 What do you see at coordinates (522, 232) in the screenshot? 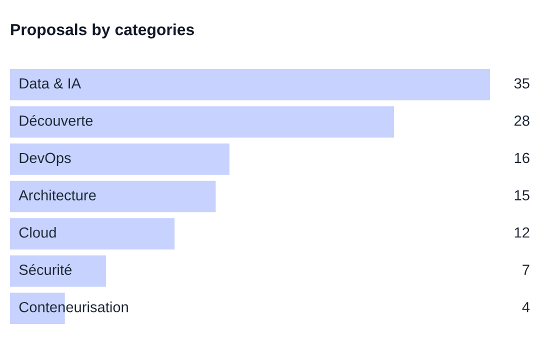
I see `data-label: 12` at bounding box center [522, 232].